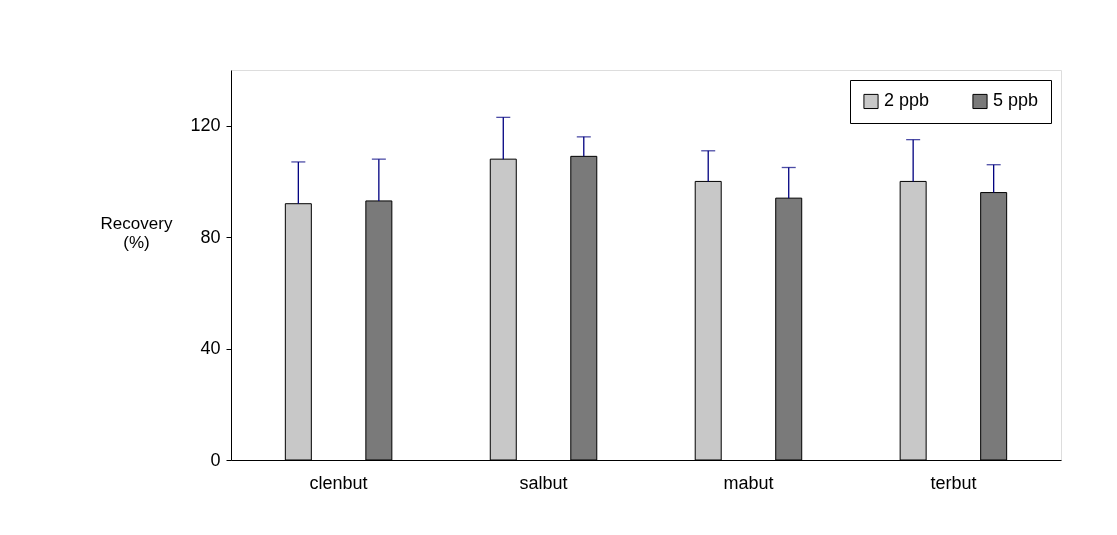 Image resolution: width=1117 pixels, height=535 pixels. Describe the element at coordinates (205, 125) in the screenshot. I see `y-tick-label: 120` at that location.